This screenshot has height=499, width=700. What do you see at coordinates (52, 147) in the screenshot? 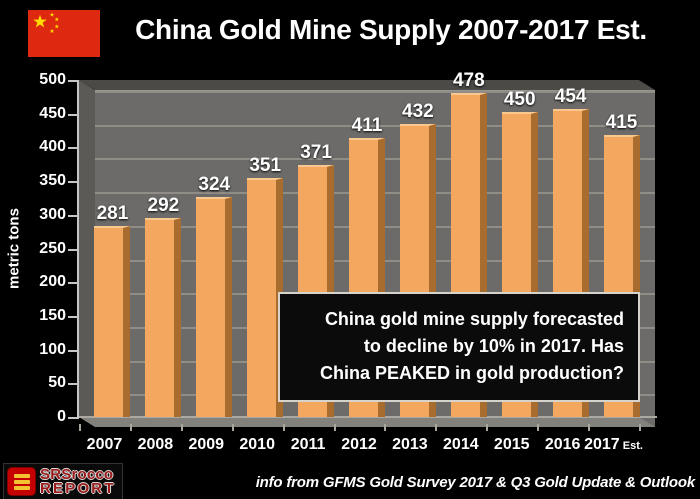
I see `y-tick-label-400: 400` at bounding box center [52, 147].